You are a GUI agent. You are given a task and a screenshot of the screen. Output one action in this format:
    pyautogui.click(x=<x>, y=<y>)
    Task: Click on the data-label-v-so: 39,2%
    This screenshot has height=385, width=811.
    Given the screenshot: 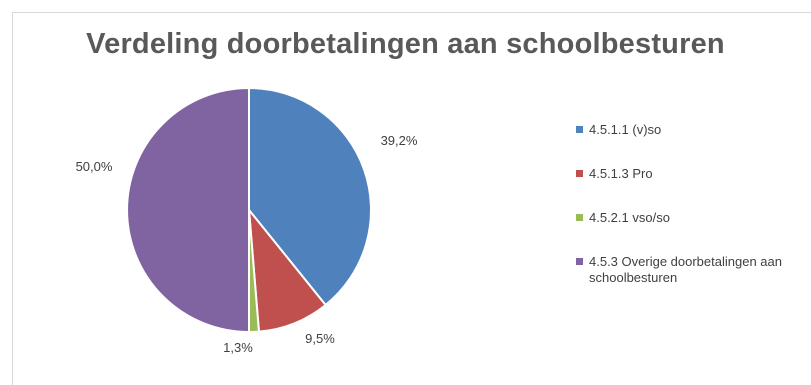 What is the action you would take?
    pyautogui.click(x=399, y=140)
    